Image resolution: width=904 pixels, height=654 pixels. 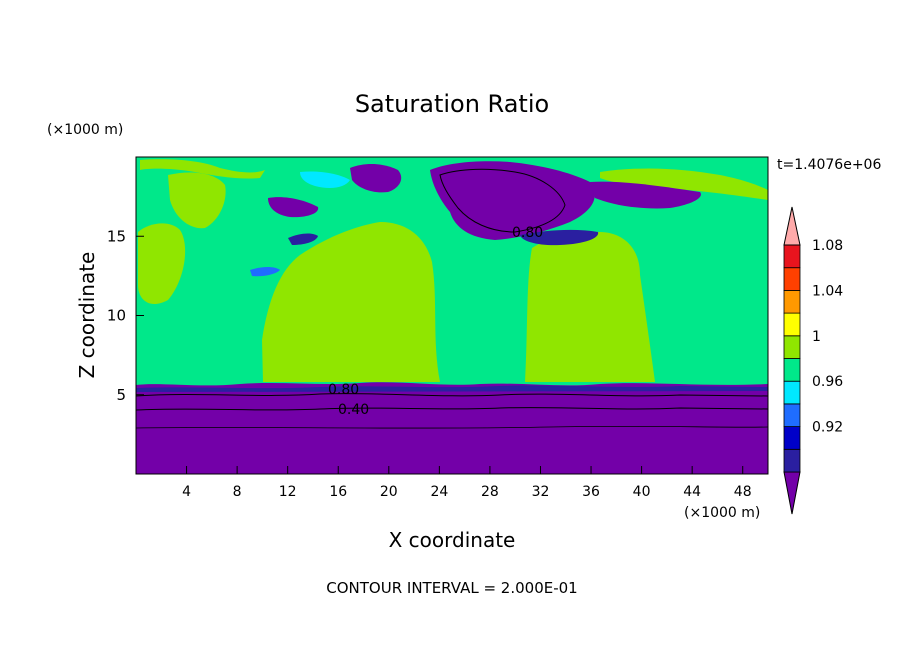 What do you see at coordinates (813, 360) in the screenshot?
I see `colorbar: 0.92 0.96 1 1.04 1.08` at bounding box center [813, 360].